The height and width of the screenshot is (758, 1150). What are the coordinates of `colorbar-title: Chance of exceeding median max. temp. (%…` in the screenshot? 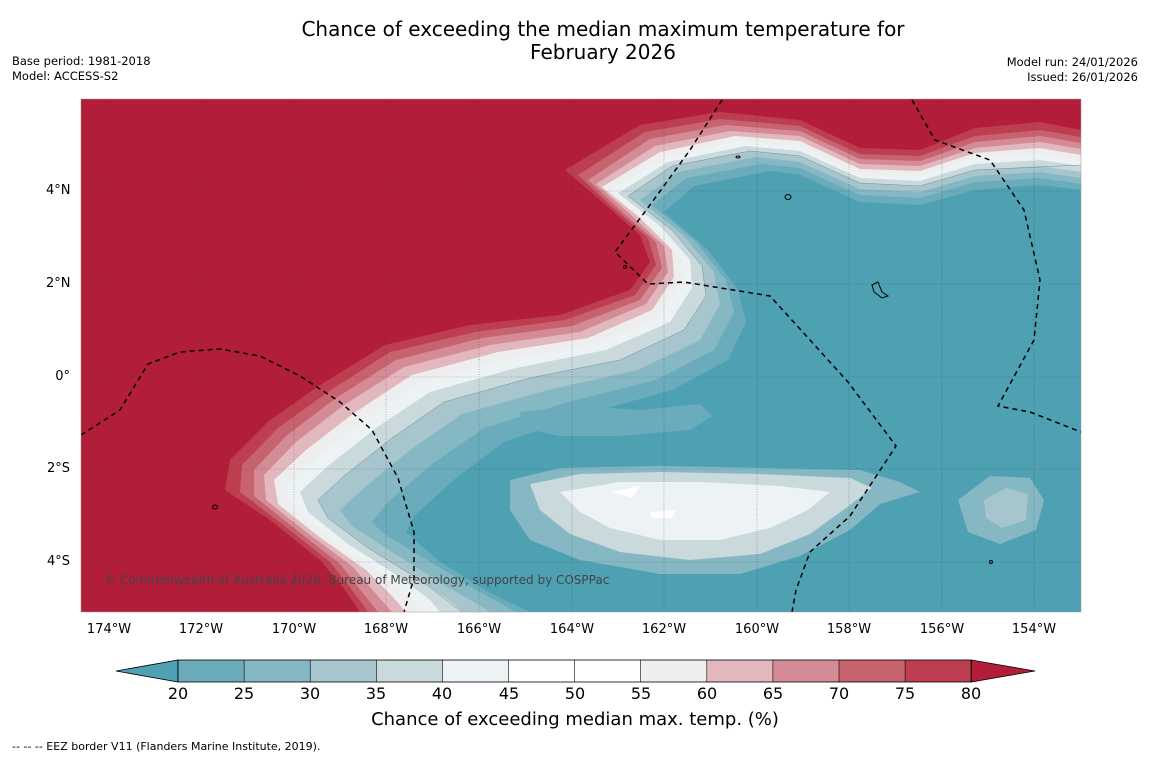 It's located at (575, 719).